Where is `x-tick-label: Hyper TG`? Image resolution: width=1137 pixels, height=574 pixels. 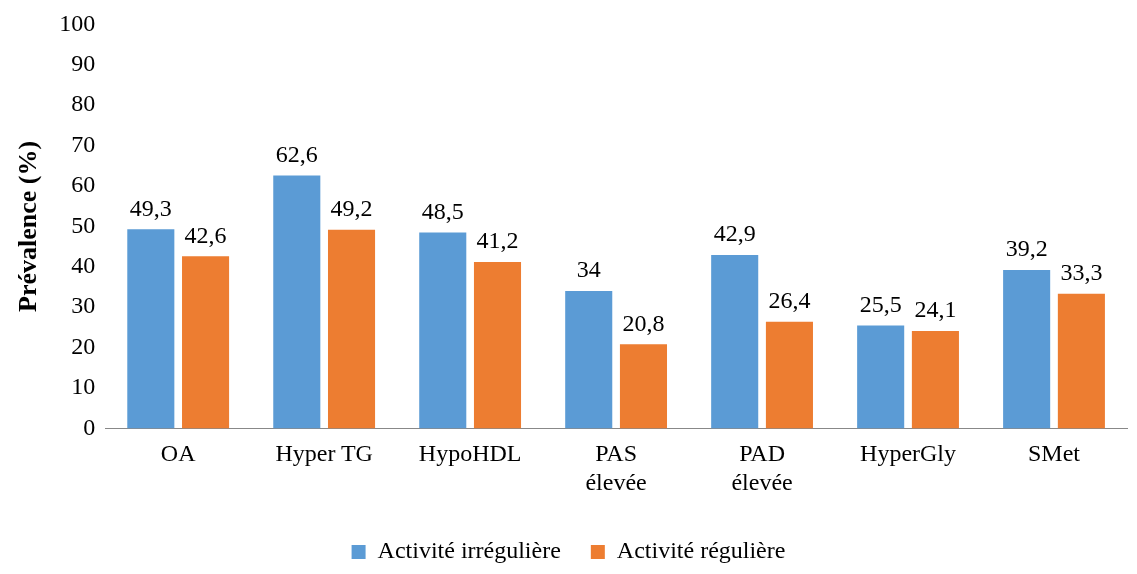
x-tick-label: Hyper TG is located at coordinates (324, 453).